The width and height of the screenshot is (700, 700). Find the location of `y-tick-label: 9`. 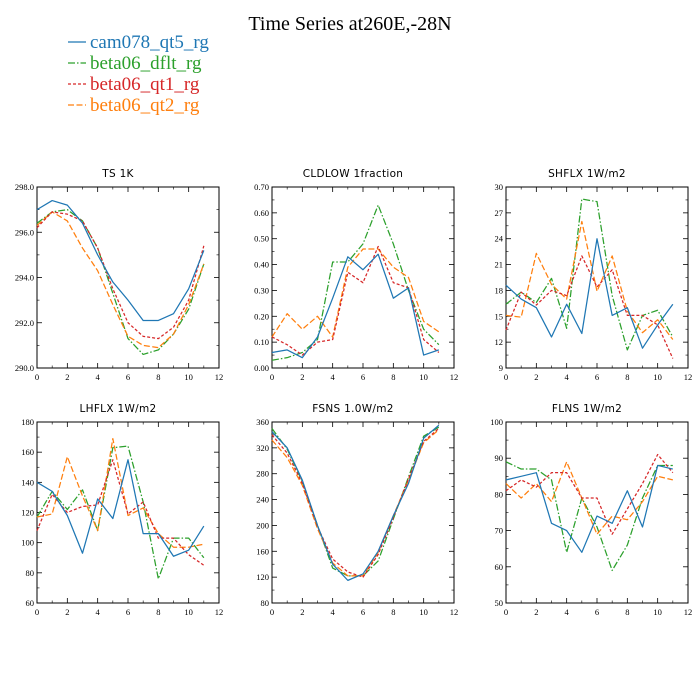

y-tick-label: 9 is located at coordinates (501, 368).